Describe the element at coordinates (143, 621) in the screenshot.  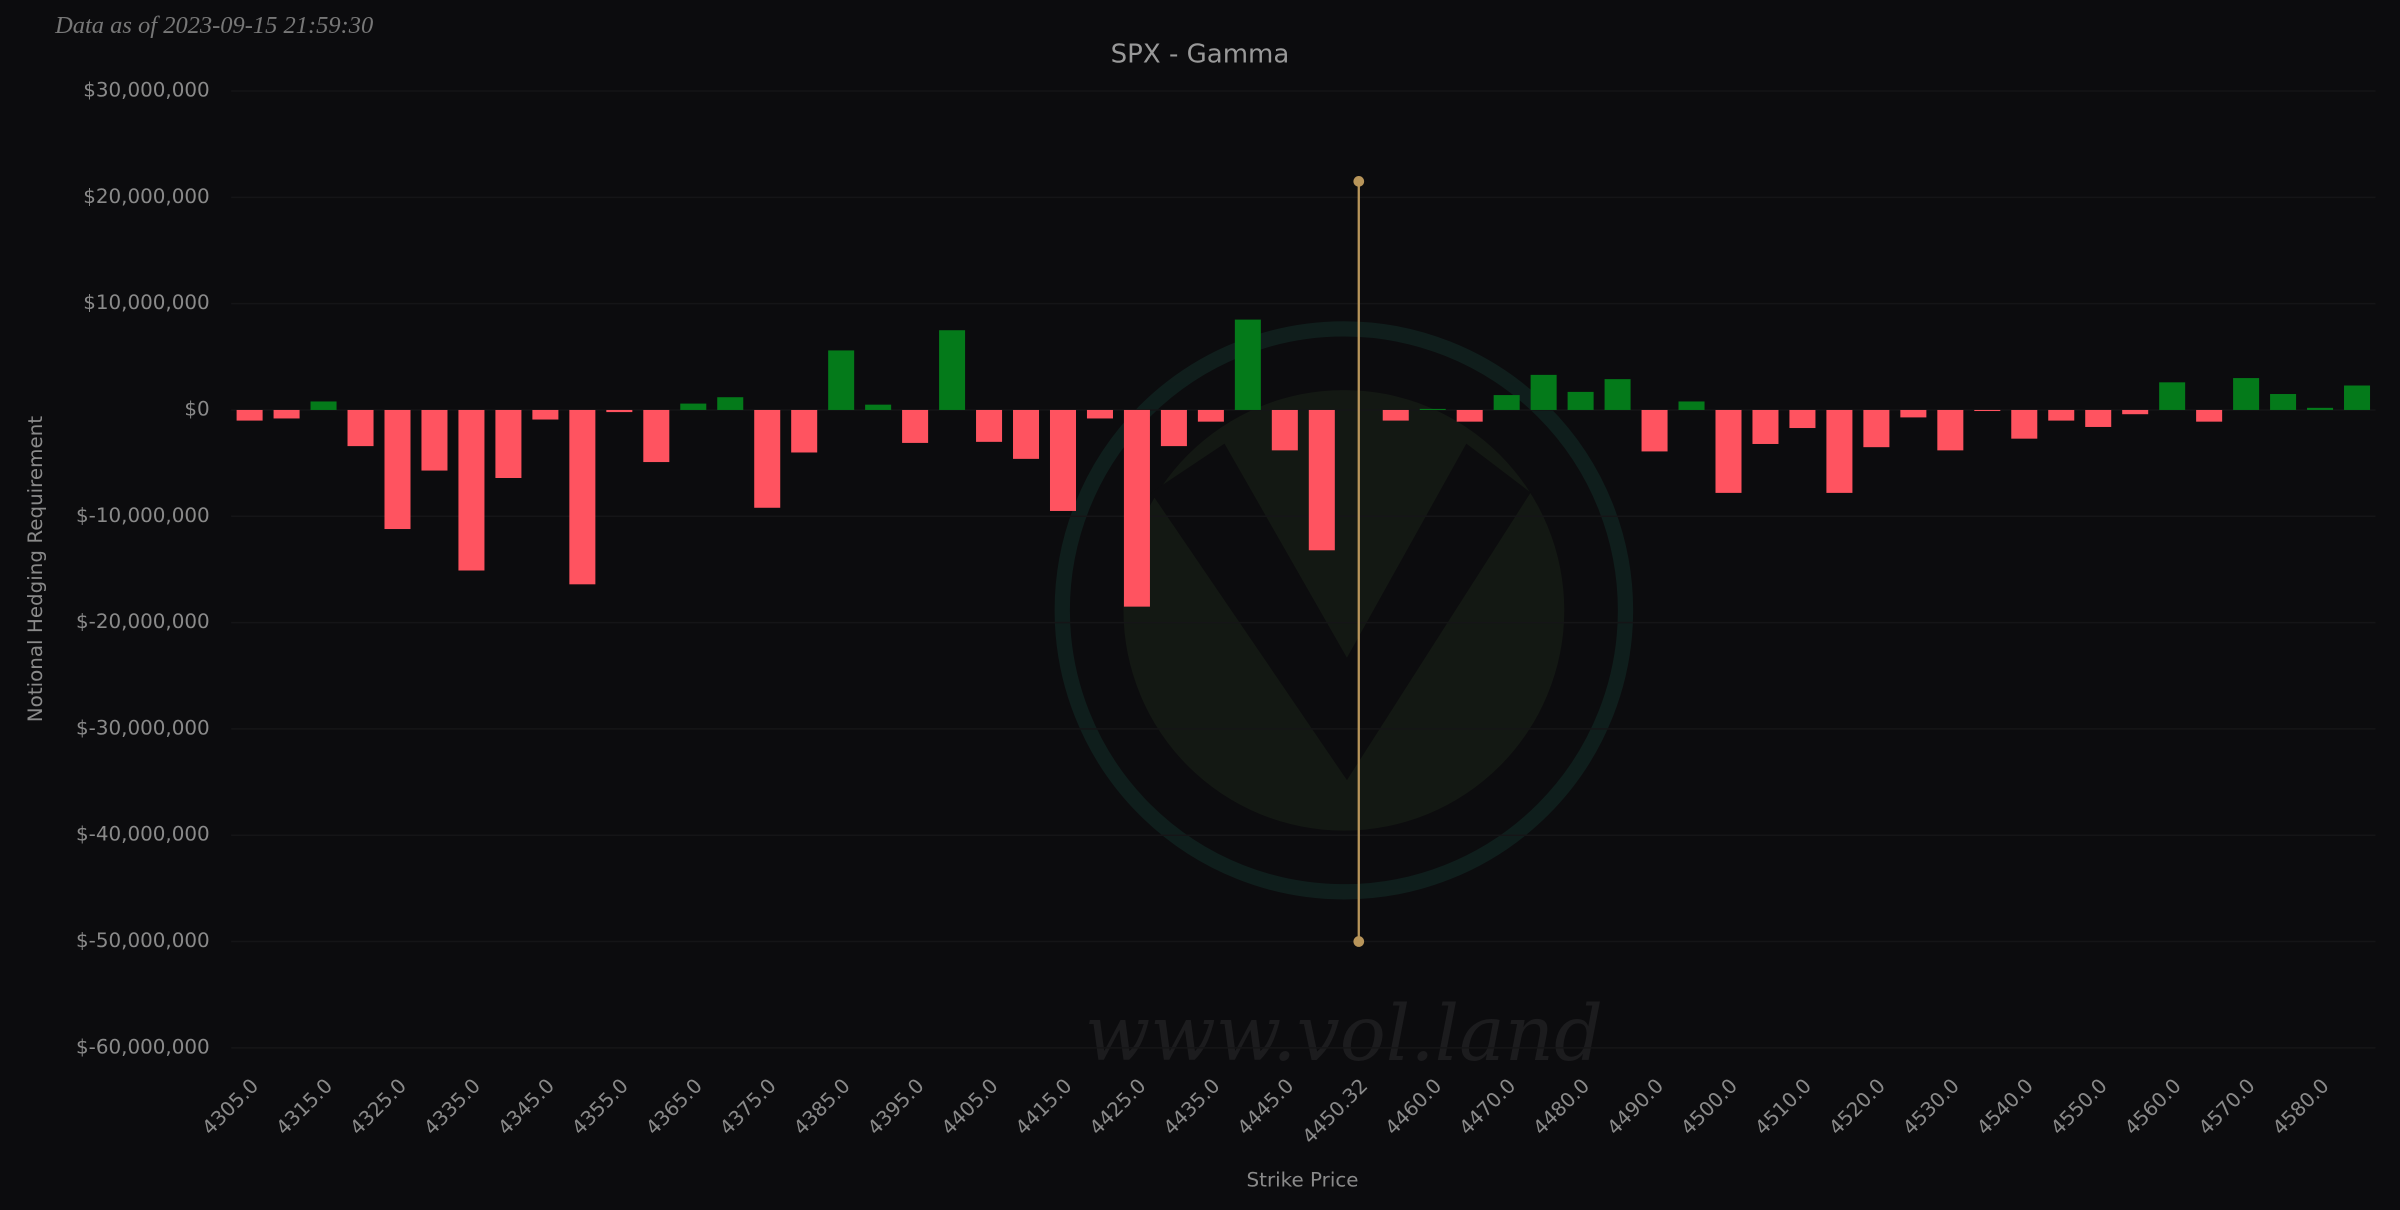
I see `y-tick-label: $-20,000,000` at that location.